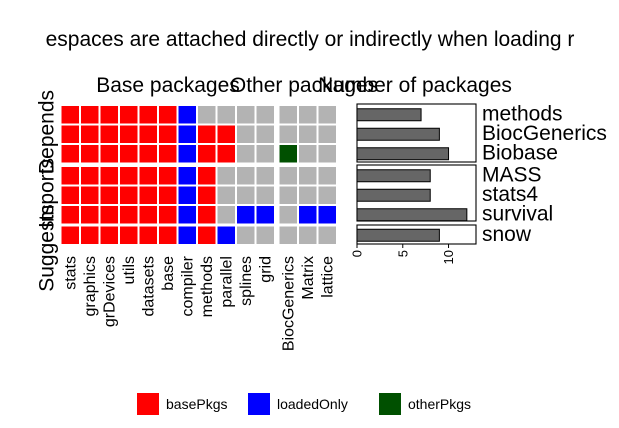 The height and width of the screenshot is (428, 619). I want to click on x-tick-label: methods, so click(207, 286).